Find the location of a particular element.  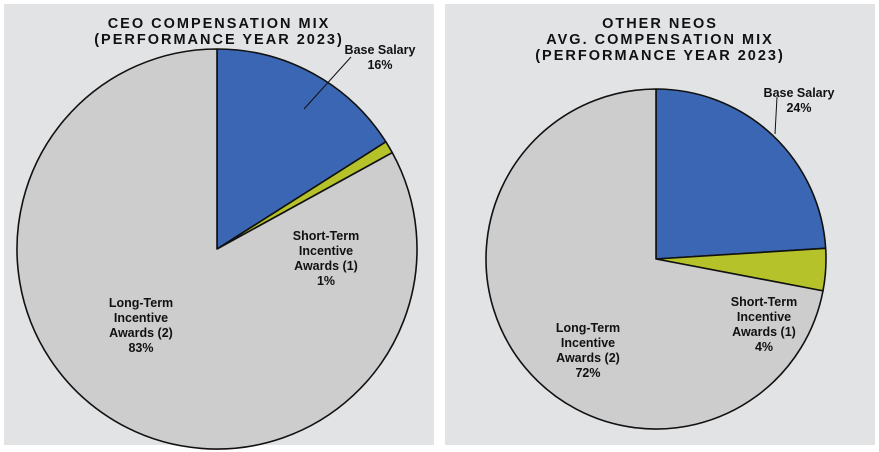

slice-label-line: 72% is located at coordinates (587, 373).